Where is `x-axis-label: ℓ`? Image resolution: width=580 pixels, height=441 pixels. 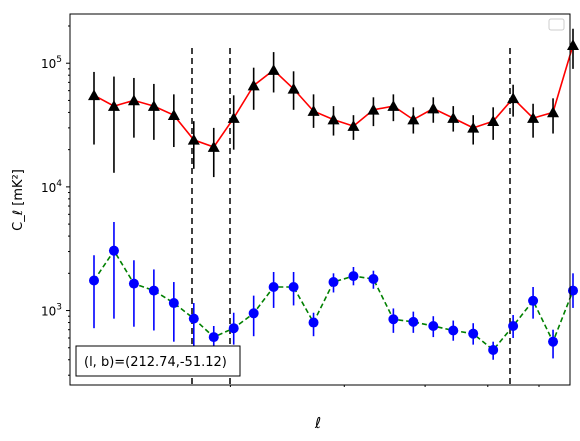
x-axis-label: ℓ is located at coordinates (317, 423).